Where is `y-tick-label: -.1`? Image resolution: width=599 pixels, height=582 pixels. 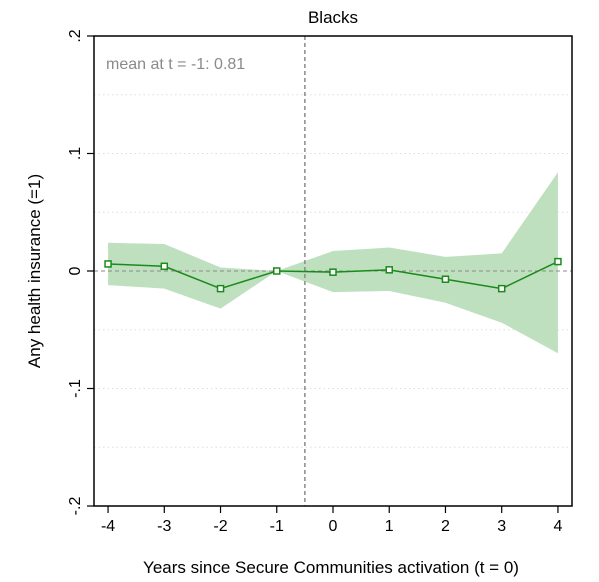
y-tick-label: -.1 is located at coordinates (75, 388).